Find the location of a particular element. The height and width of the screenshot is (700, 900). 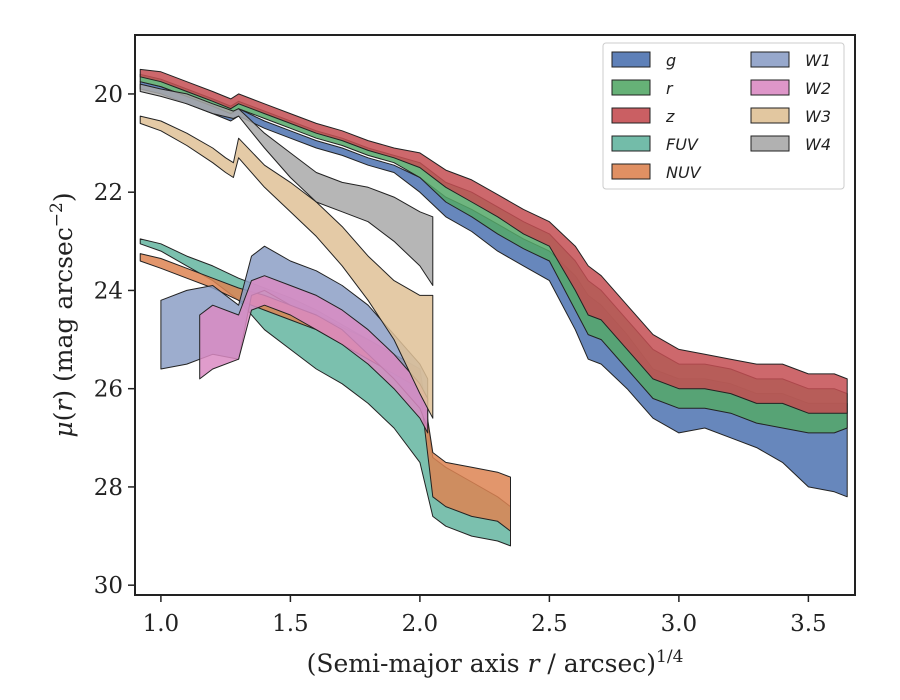

x-axis-label: (Semi-major axis r / arcsec)1/4 is located at coordinates (495, 662).